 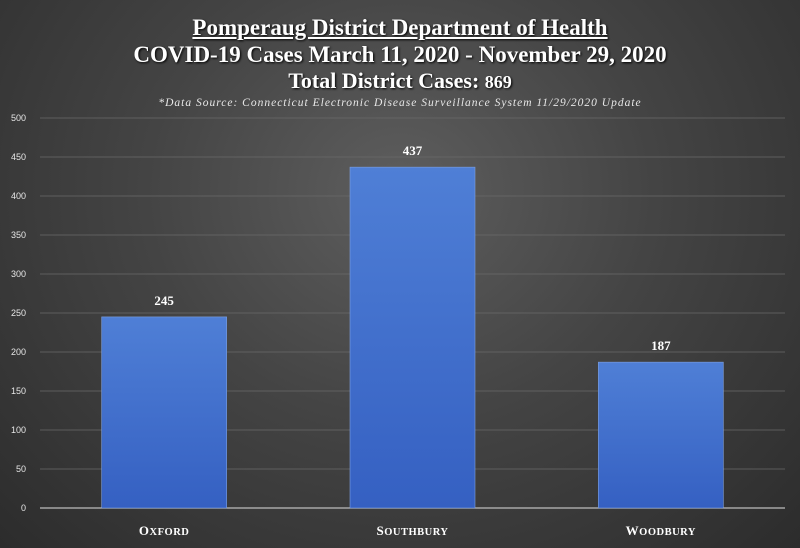 I want to click on total-cases-line: Total District Cases: 869, so click(x=400, y=81).